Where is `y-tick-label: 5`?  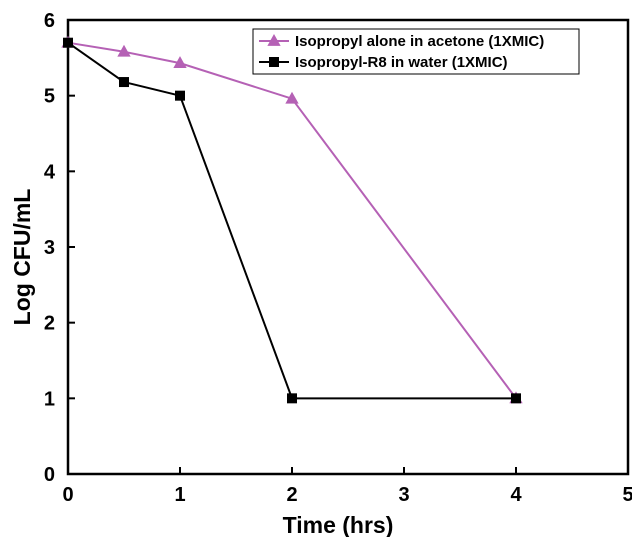 y-tick-label: 5 is located at coordinates (49, 97).